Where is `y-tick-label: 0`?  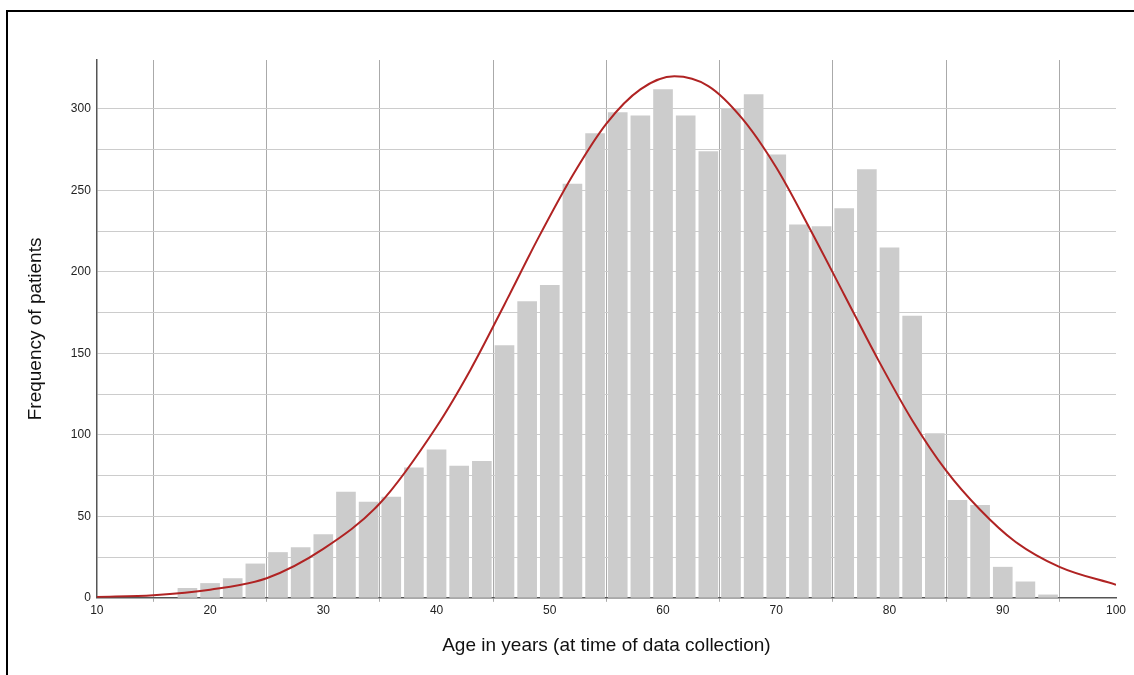 y-tick-label: 0 is located at coordinates (88, 597).